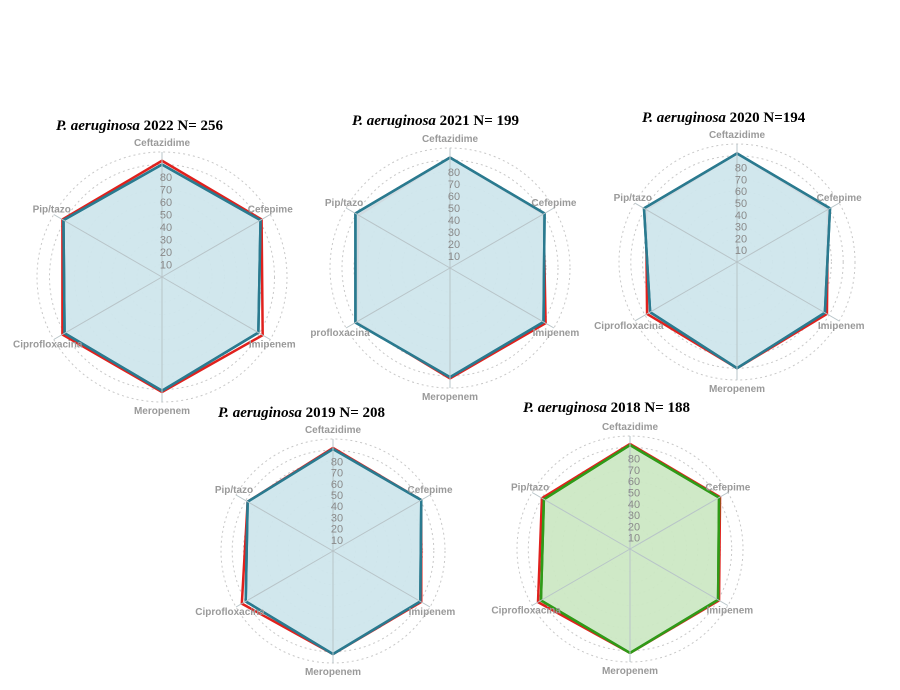 The width and height of the screenshot is (900, 690). What do you see at coordinates (650, 408) in the screenshot?
I see `chart-title-rest: 2018 N= 188` at bounding box center [650, 408].